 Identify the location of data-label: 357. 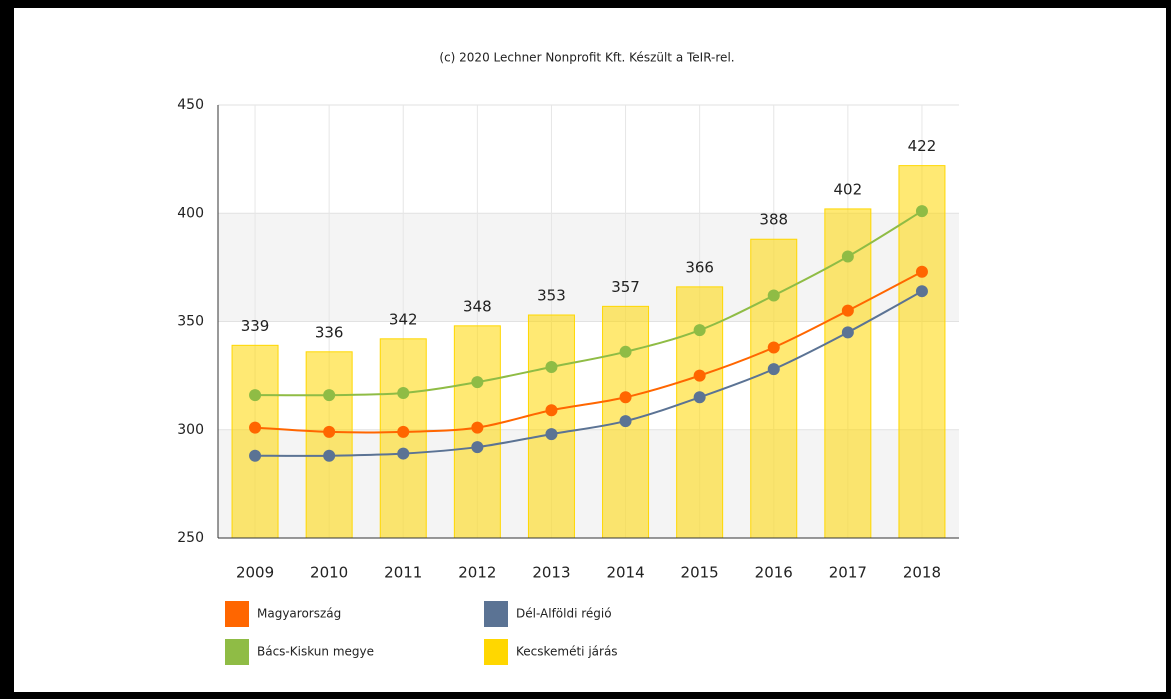
(625, 287).